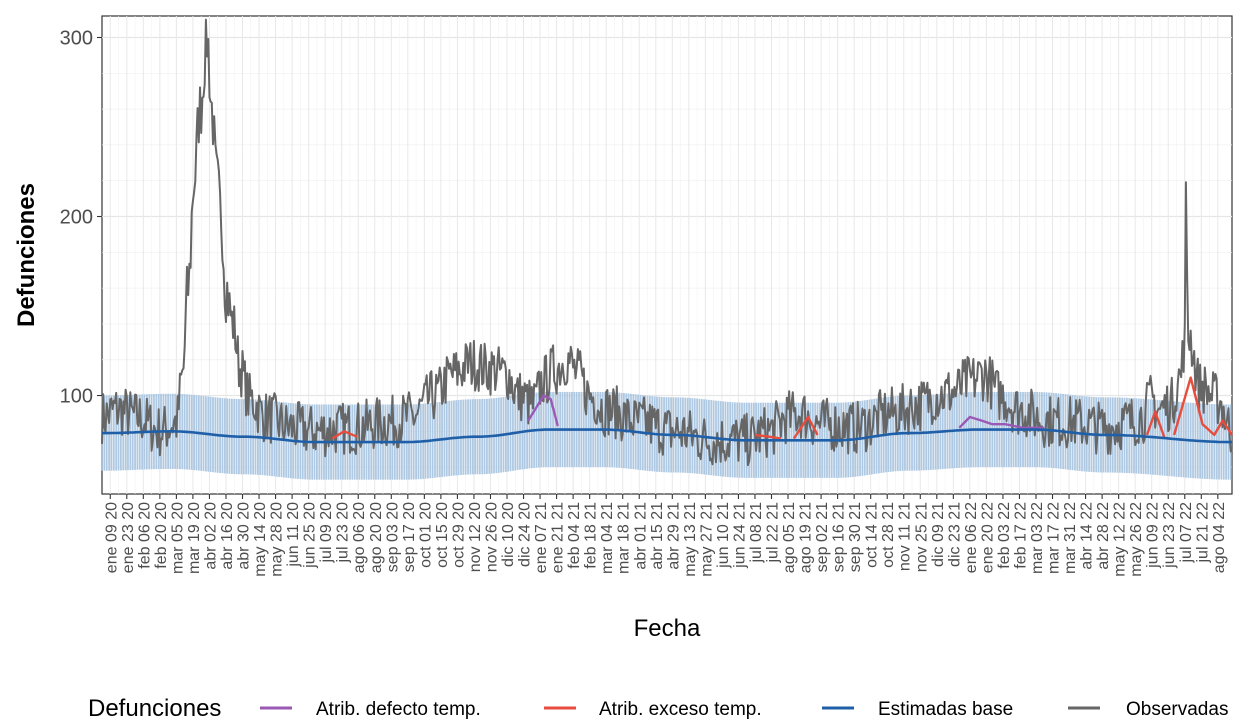 The image size is (1250, 723). Describe the element at coordinates (194, 538) in the screenshot. I see `x-tick-label: mar 19 20` at that location.